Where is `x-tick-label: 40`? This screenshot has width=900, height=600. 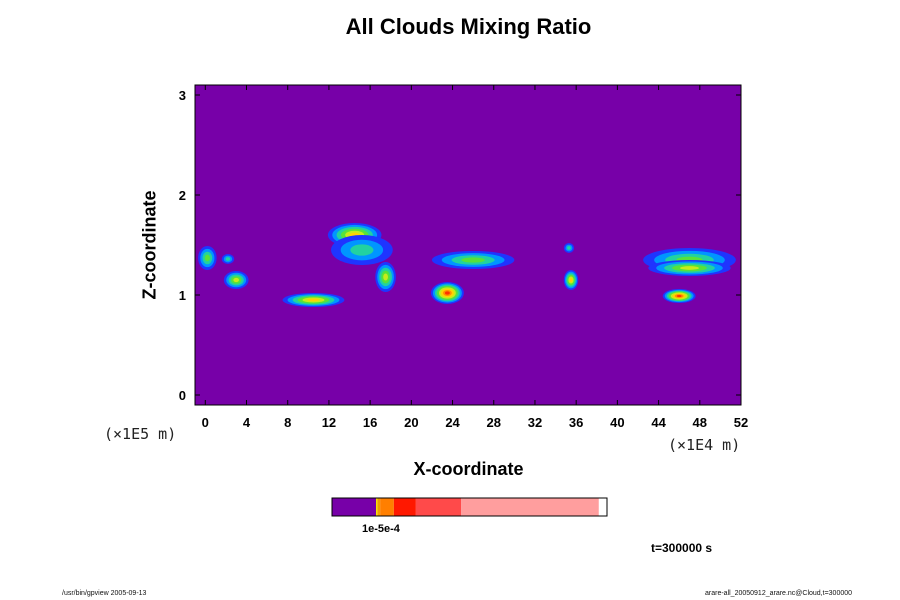 x-tick-label: 40 is located at coordinates (617, 422).